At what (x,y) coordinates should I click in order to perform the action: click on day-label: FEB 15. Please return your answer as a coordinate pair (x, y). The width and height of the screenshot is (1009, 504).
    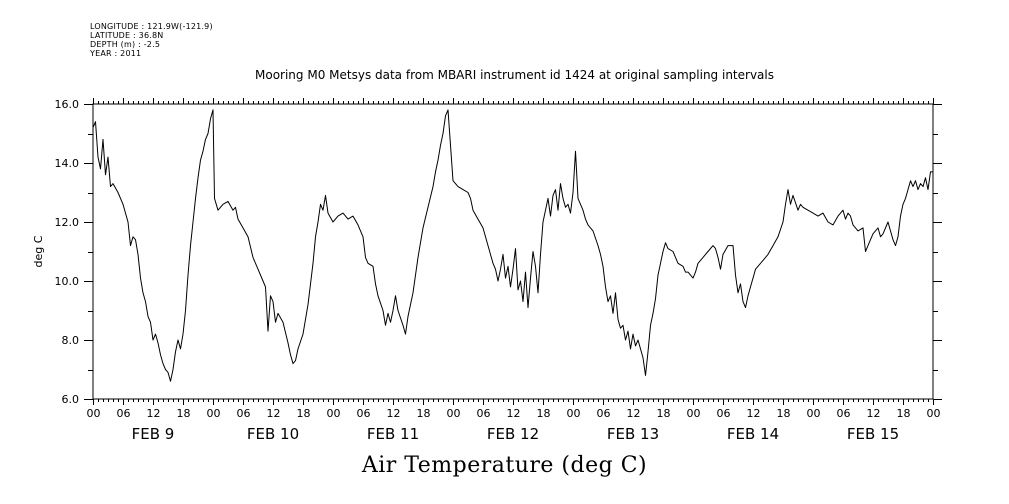
    Looking at the image, I should click on (873, 434).